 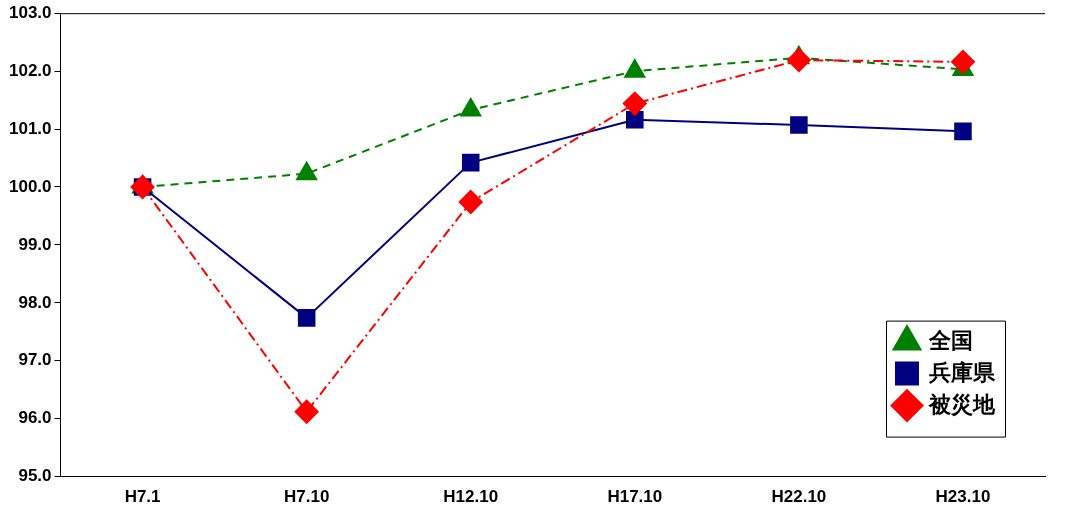 What do you see at coordinates (35, 418) in the screenshot?
I see `y-tick-label: 96.0` at bounding box center [35, 418].